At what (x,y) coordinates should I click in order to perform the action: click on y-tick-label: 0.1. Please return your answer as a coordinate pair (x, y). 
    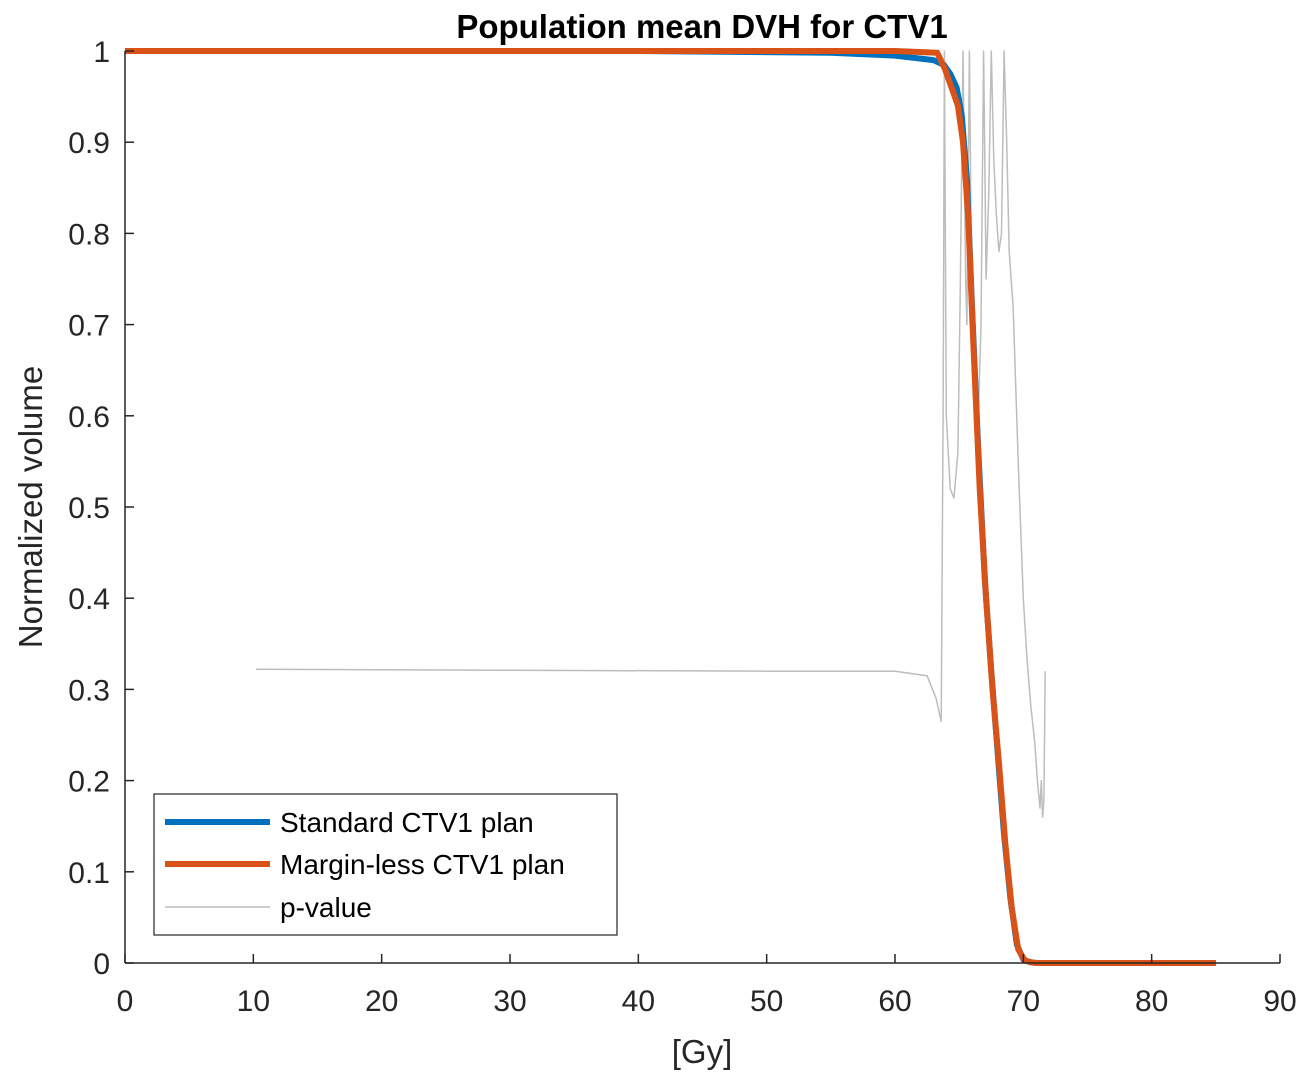
    Looking at the image, I should click on (89, 873).